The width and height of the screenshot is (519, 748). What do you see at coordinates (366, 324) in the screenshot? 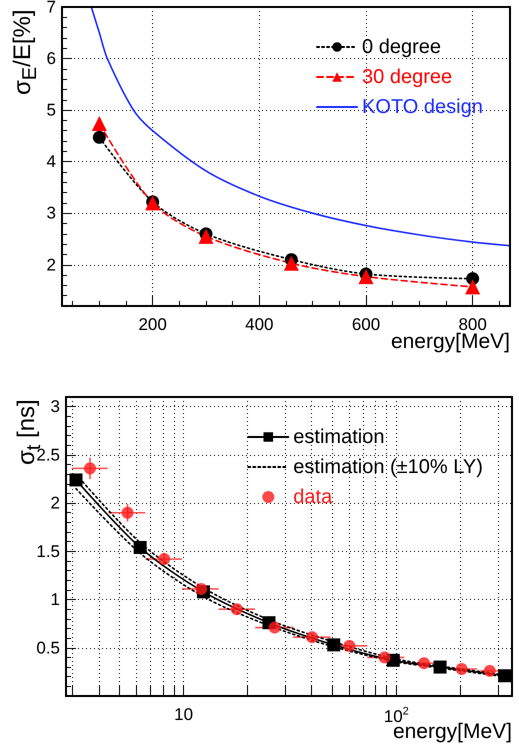
I see `x-tick-label: 600` at bounding box center [366, 324].